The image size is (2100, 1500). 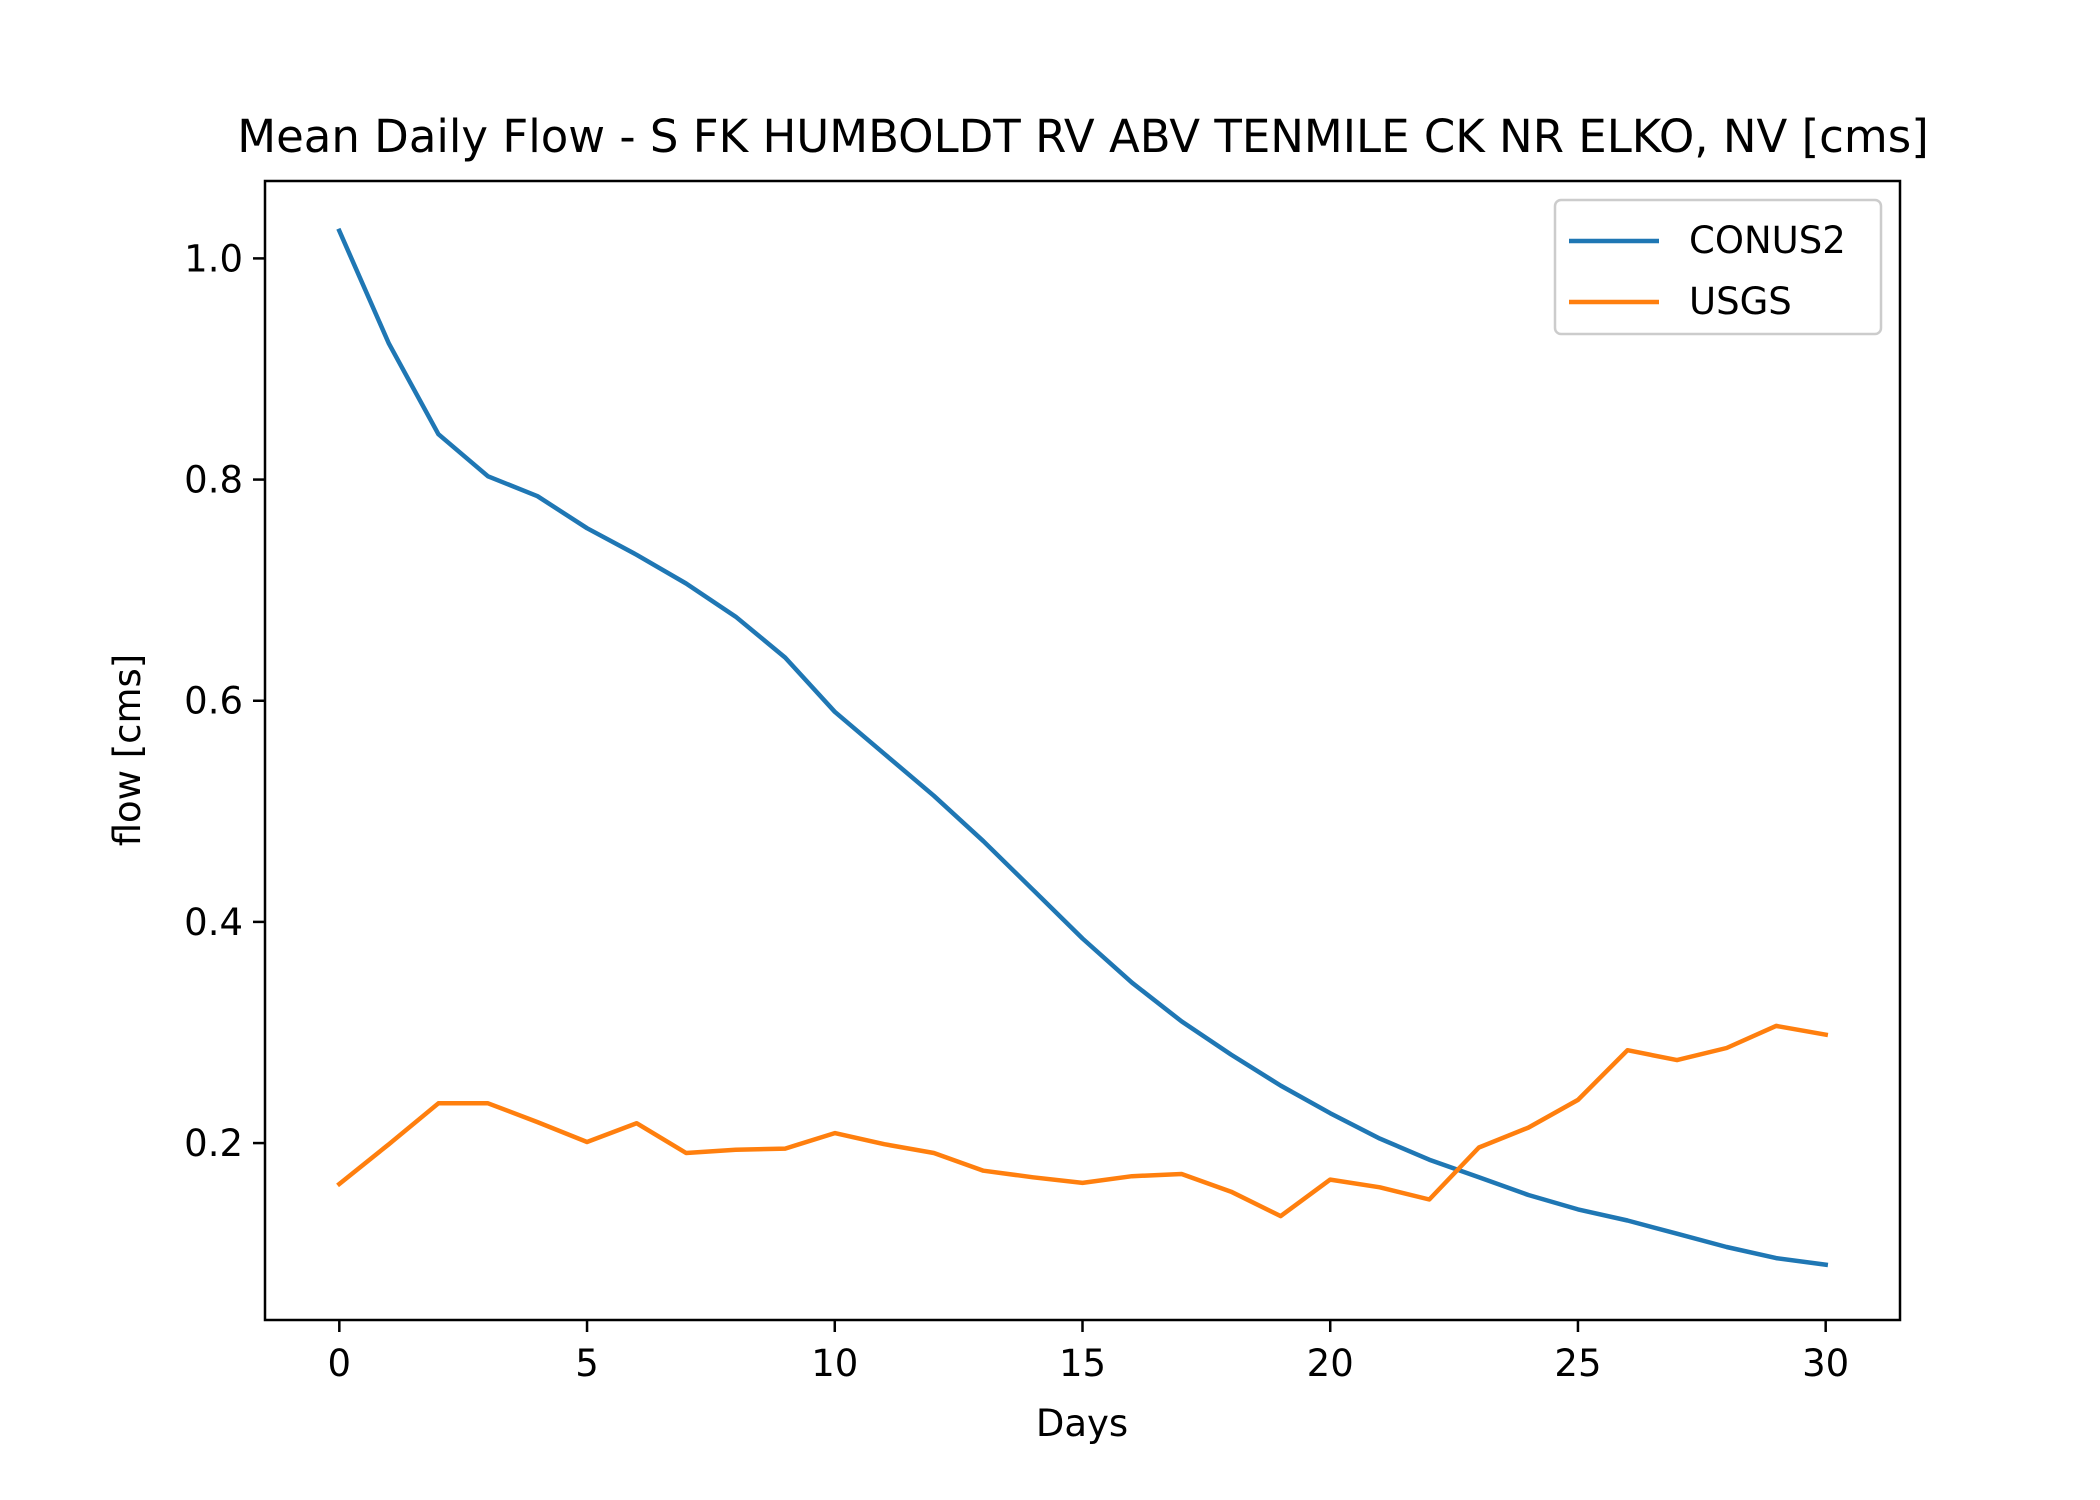 I want to click on x-axis: 0 5 10 15 20 25 30, so click(x=1088, y=1352).